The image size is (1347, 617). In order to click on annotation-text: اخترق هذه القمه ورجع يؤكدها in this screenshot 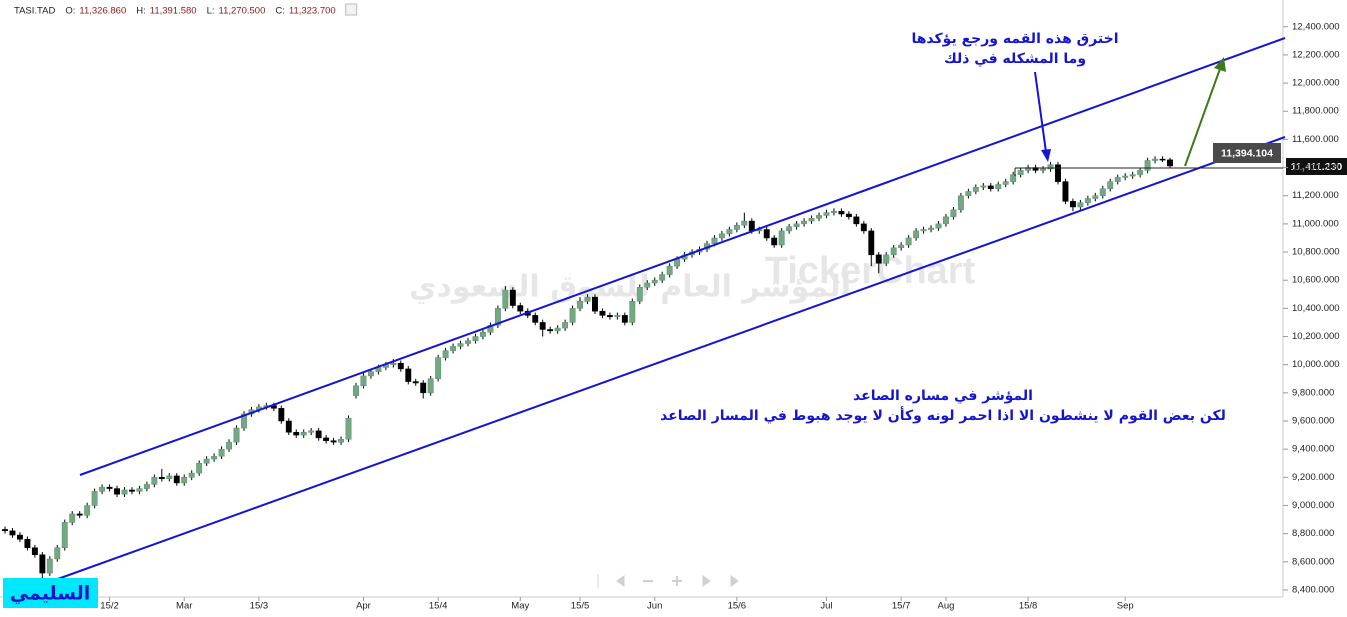, I will do `click(1014, 39)`.